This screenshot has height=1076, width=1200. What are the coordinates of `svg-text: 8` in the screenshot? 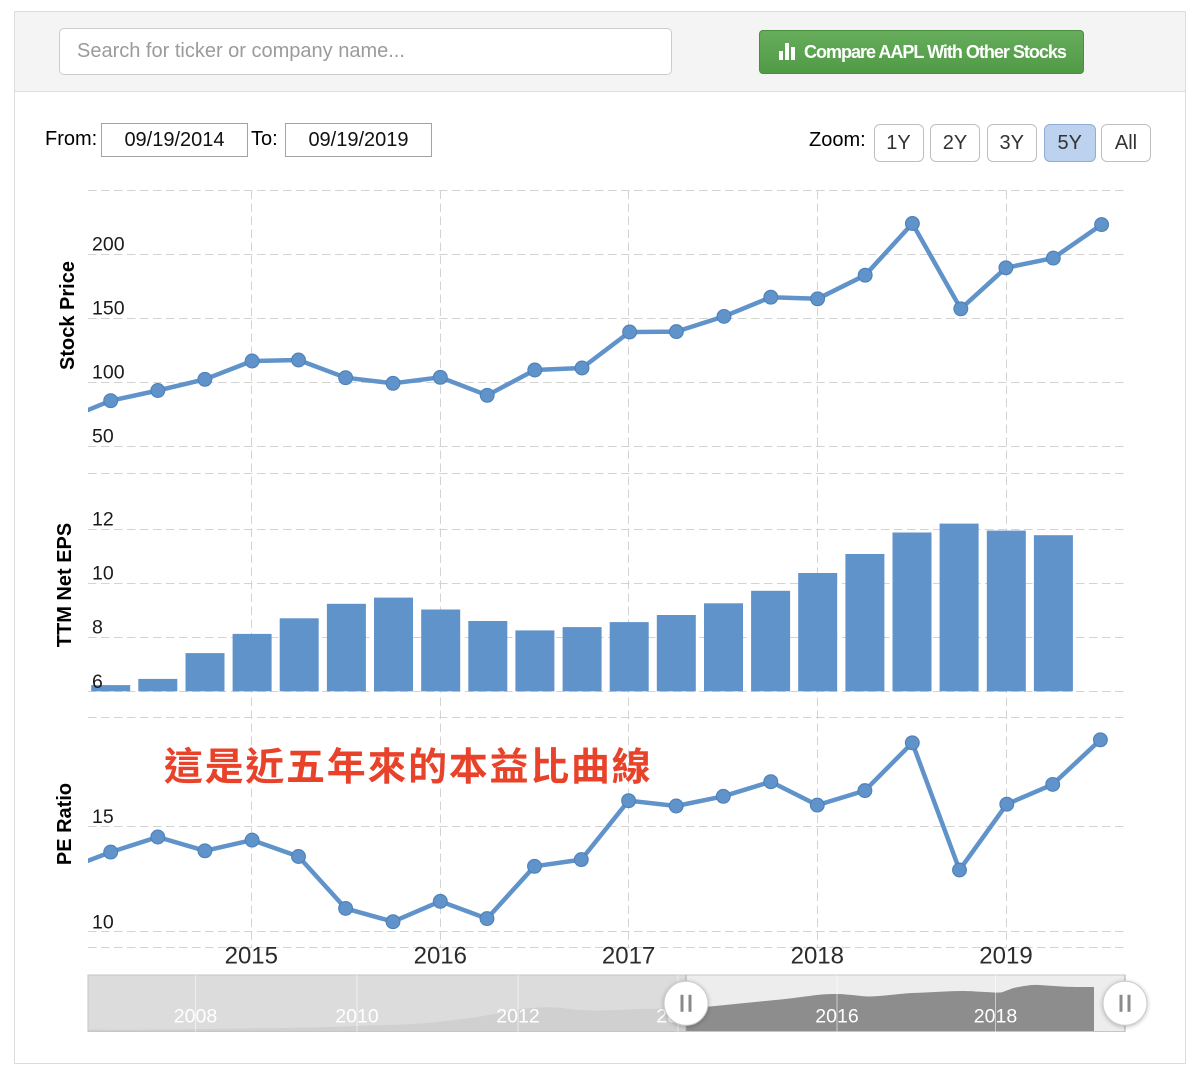 It's located at (97, 628).